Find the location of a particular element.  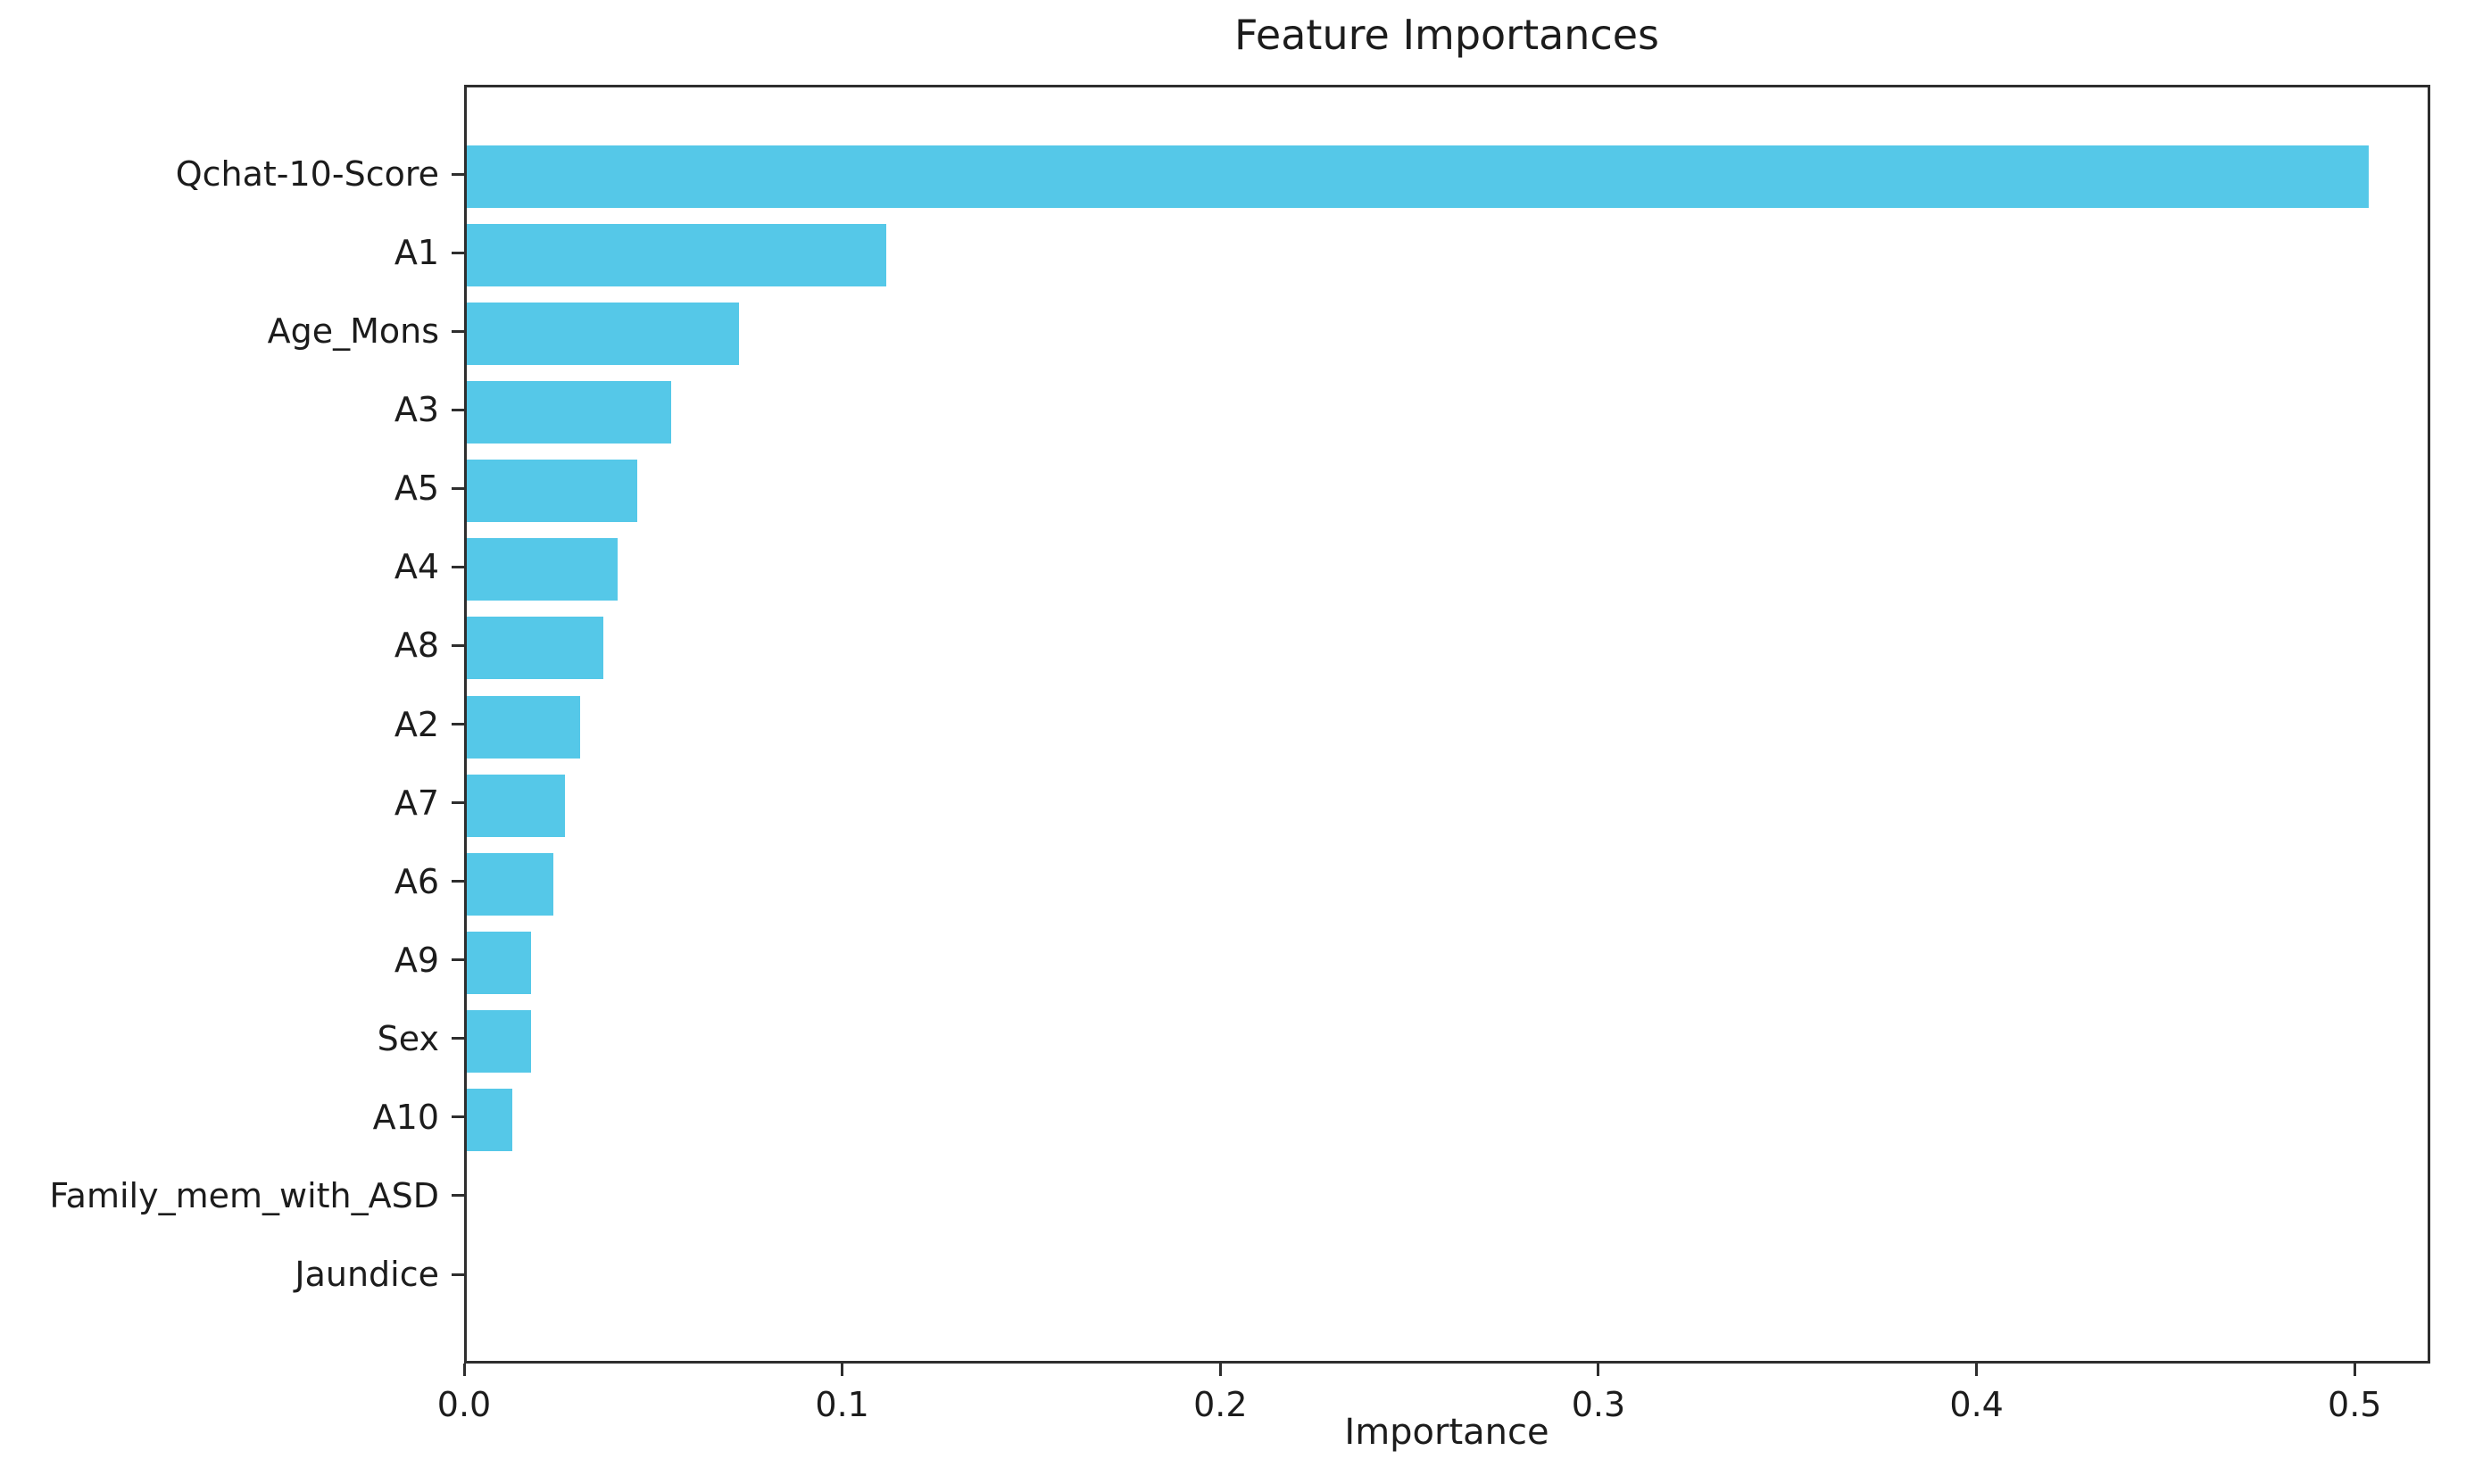

y-tick-label: A1 is located at coordinates (416, 253).